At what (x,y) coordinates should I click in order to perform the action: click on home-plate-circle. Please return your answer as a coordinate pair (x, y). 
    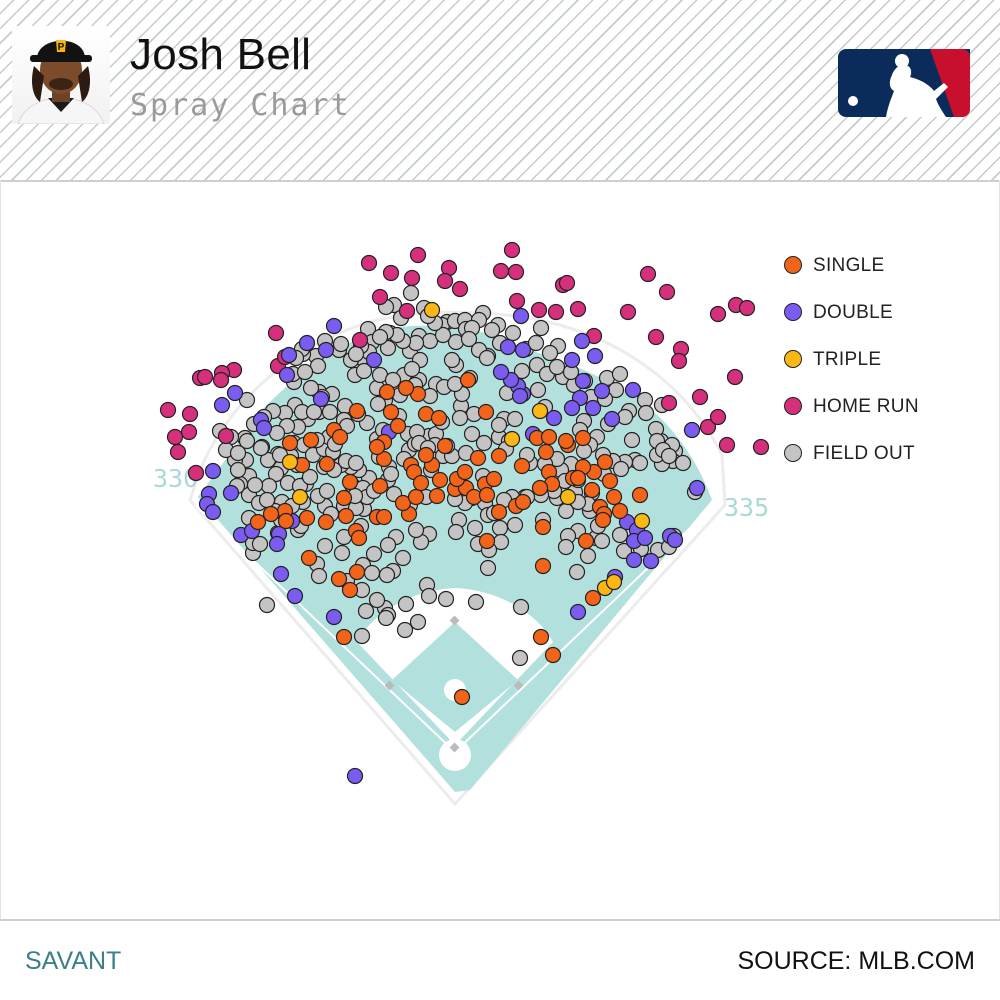
    Looking at the image, I should click on (455, 755).